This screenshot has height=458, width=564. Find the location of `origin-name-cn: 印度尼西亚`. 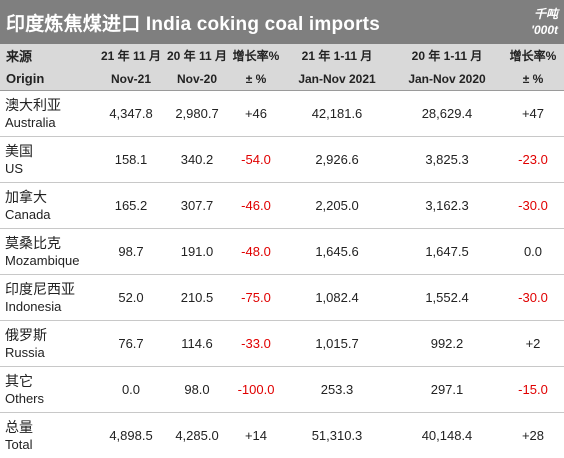

origin-name-cn: 印度尼西亚 is located at coordinates (51, 289).